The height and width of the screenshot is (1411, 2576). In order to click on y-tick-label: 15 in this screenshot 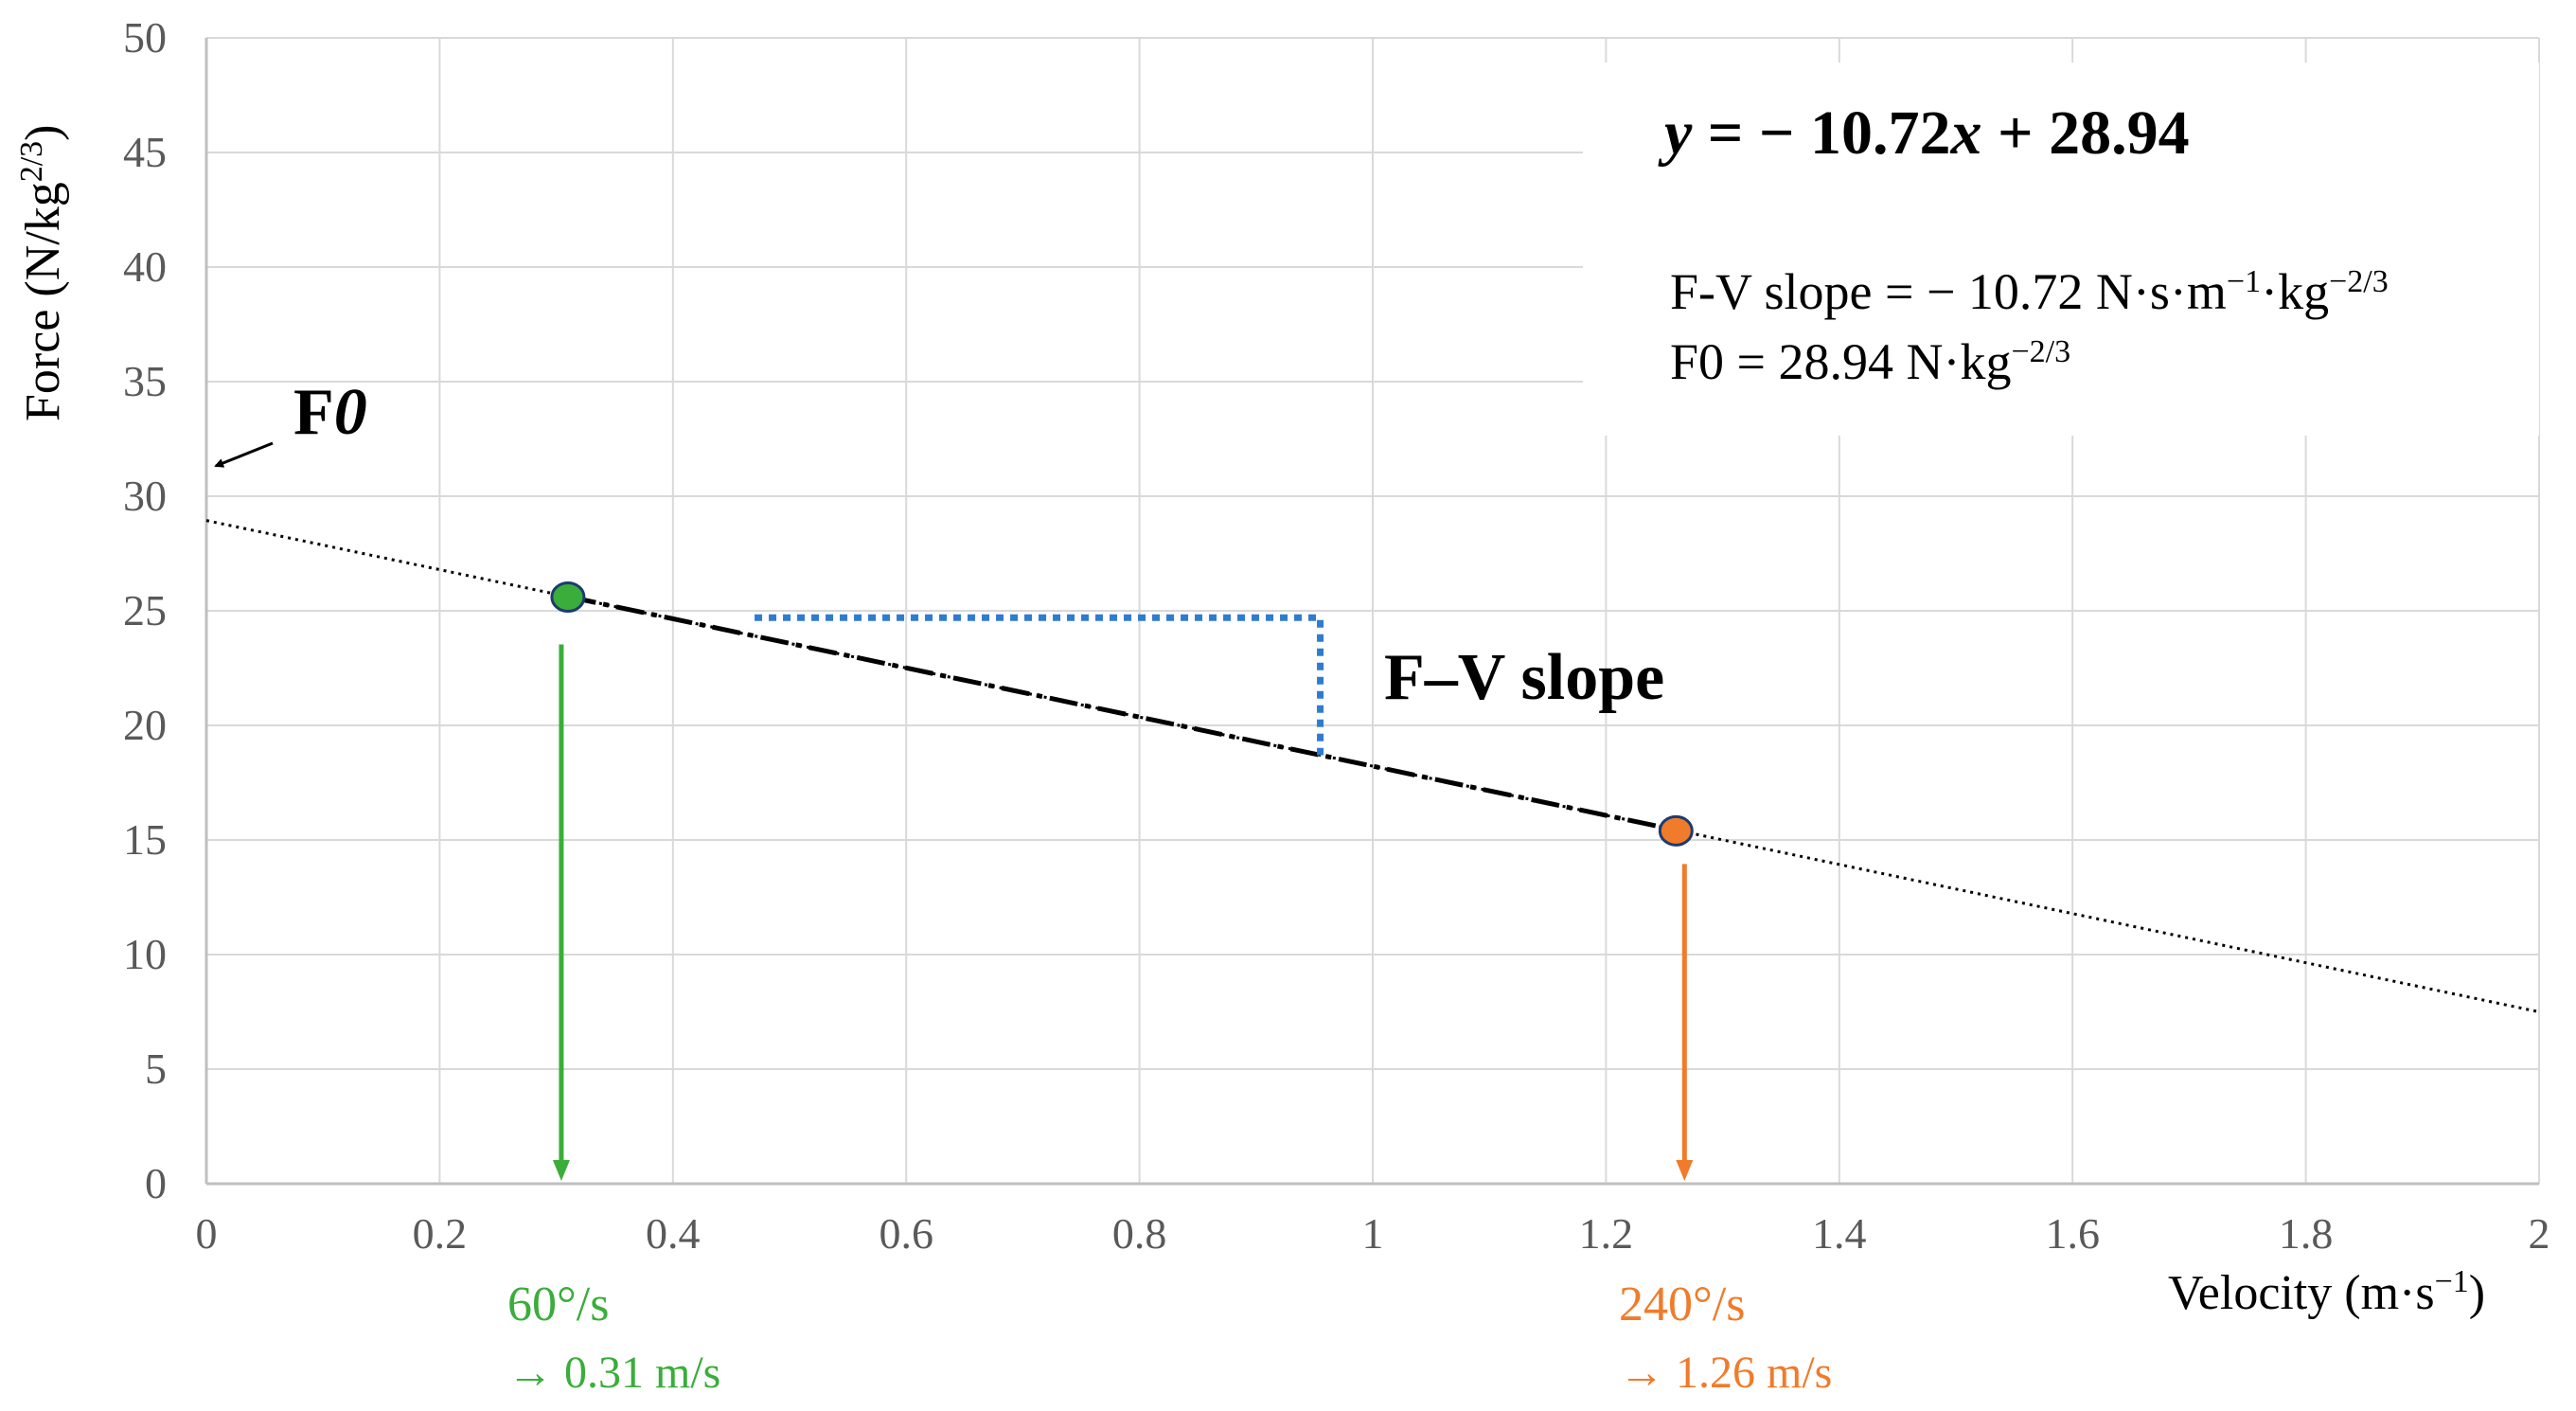, I will do `click(145, 839)`.